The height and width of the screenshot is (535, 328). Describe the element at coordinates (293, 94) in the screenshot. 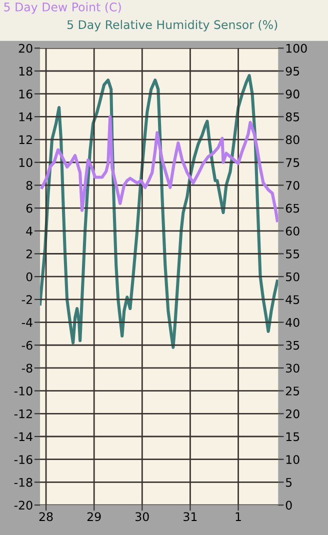

I see `y2-tick-label: 90` at that location.